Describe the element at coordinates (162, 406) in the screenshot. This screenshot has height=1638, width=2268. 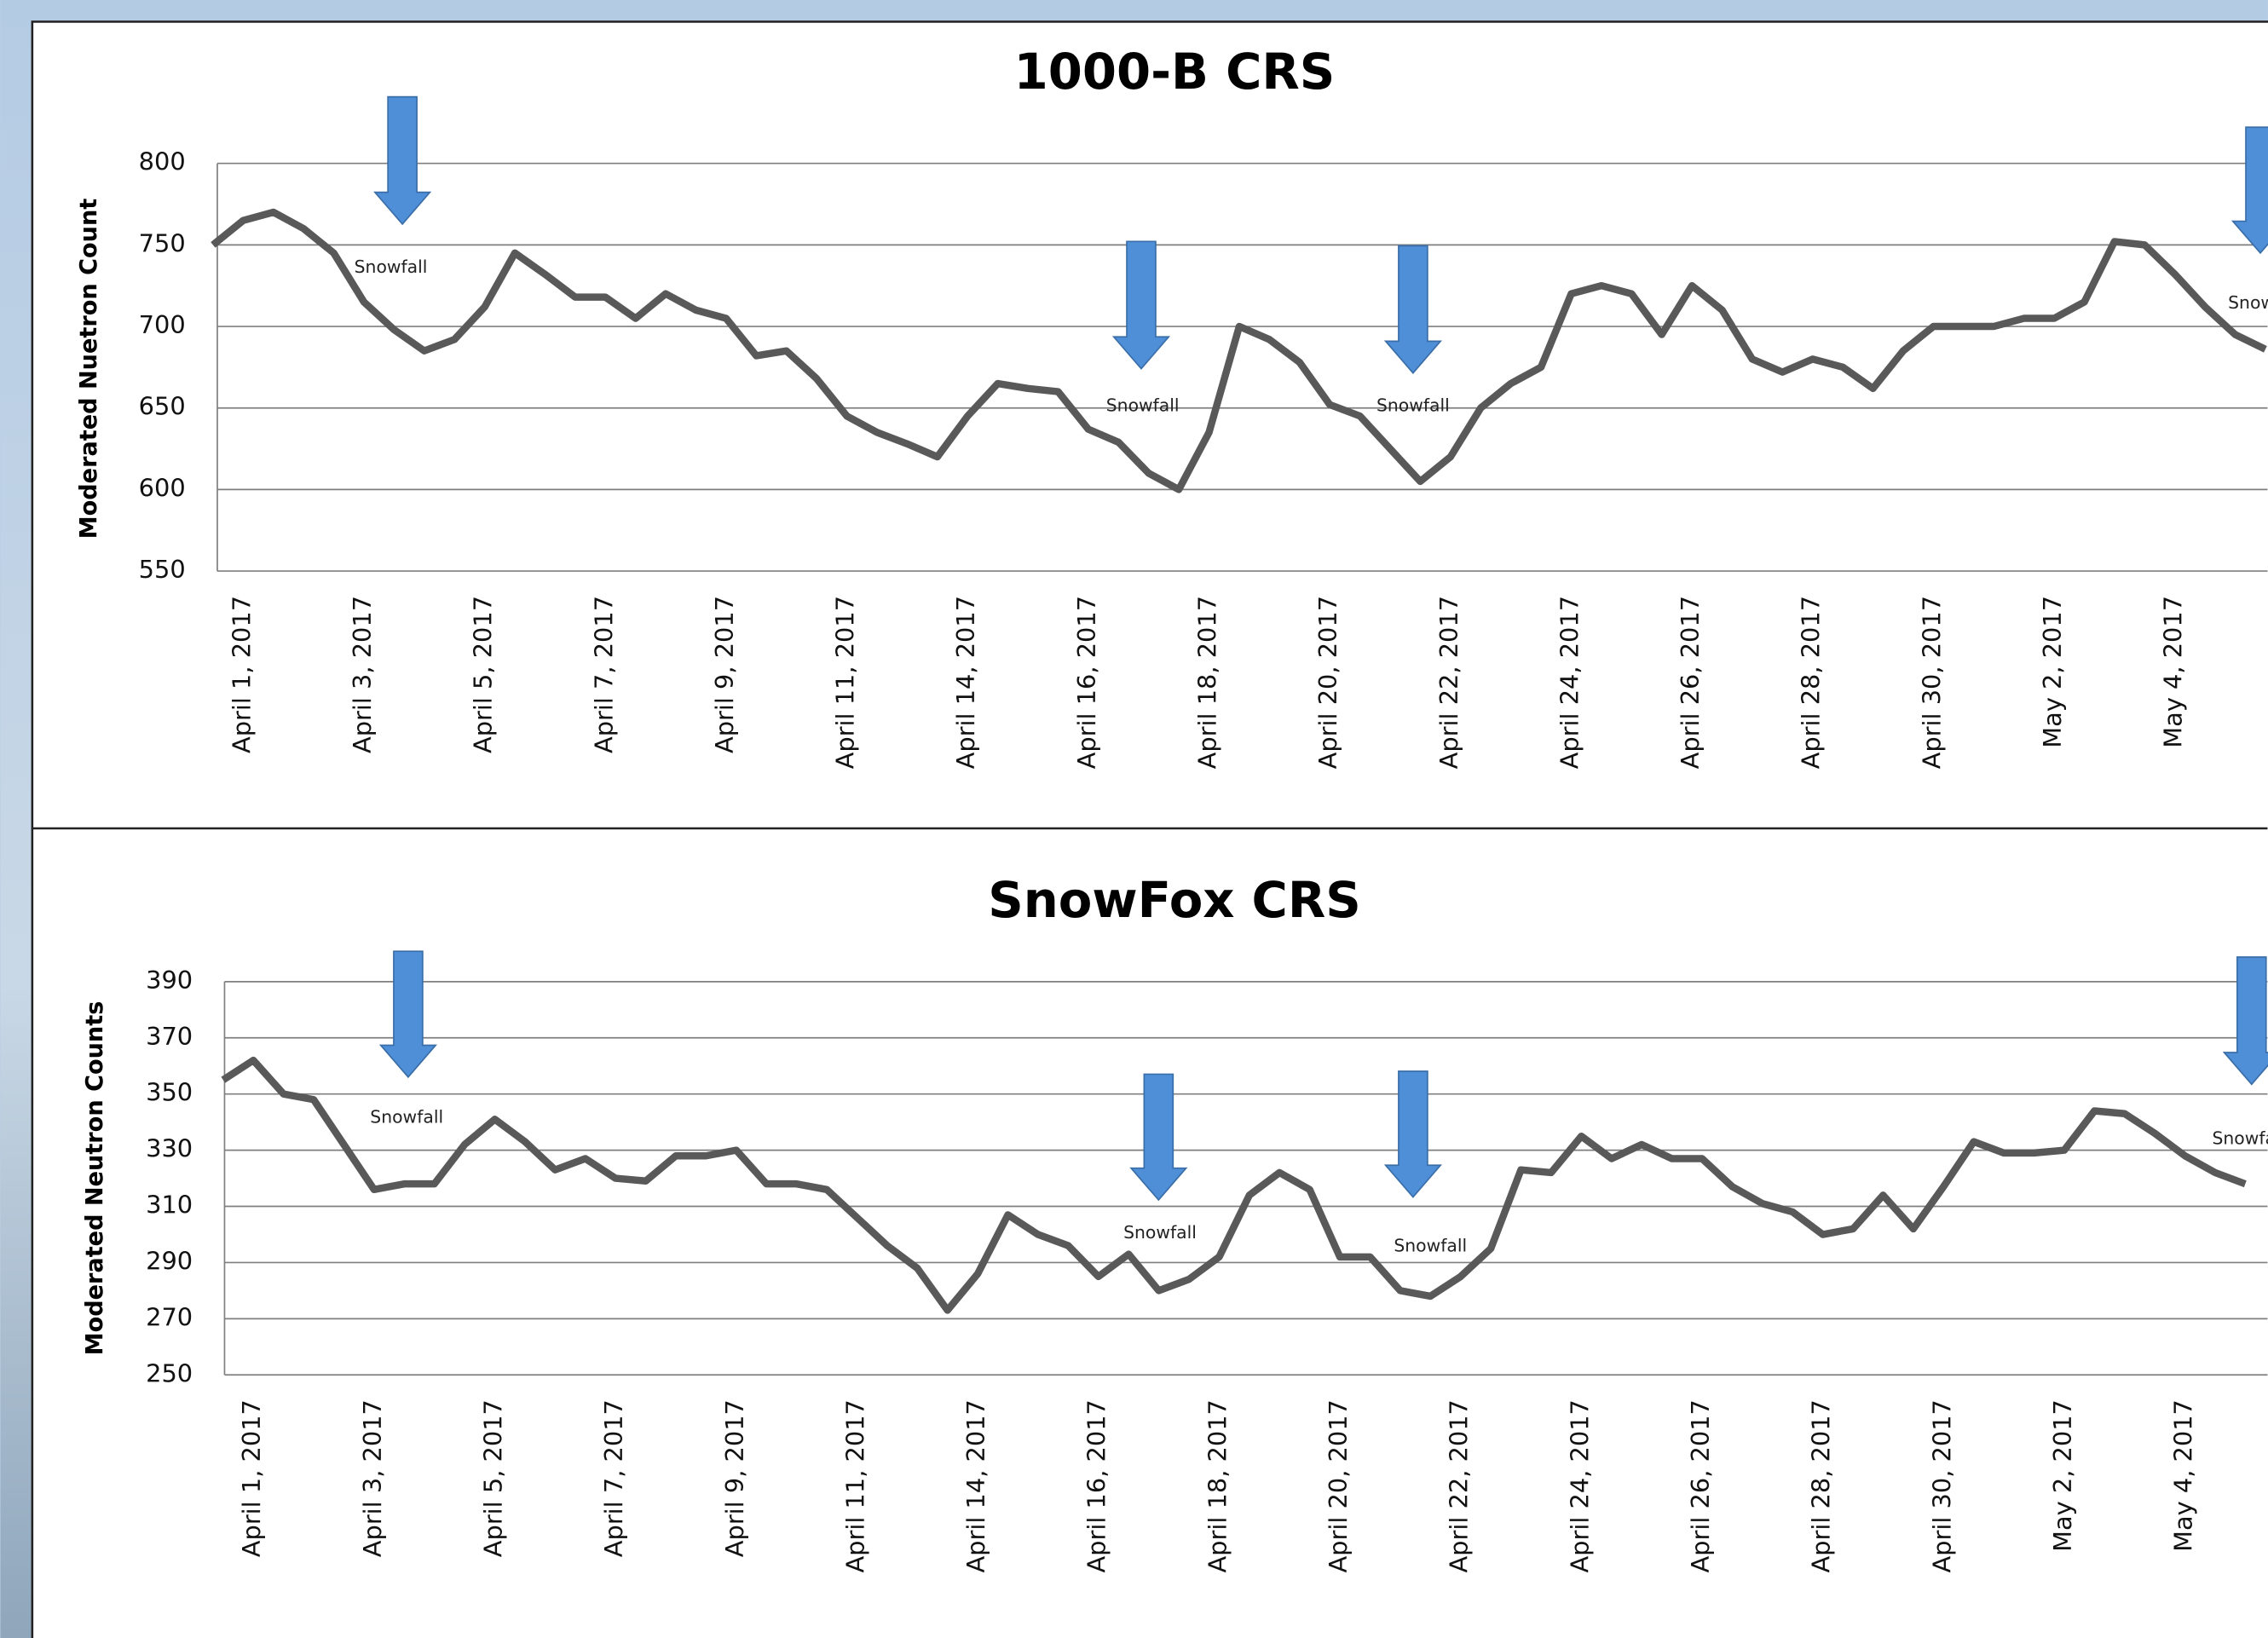
I see `y-tick-label: 650` at that location.